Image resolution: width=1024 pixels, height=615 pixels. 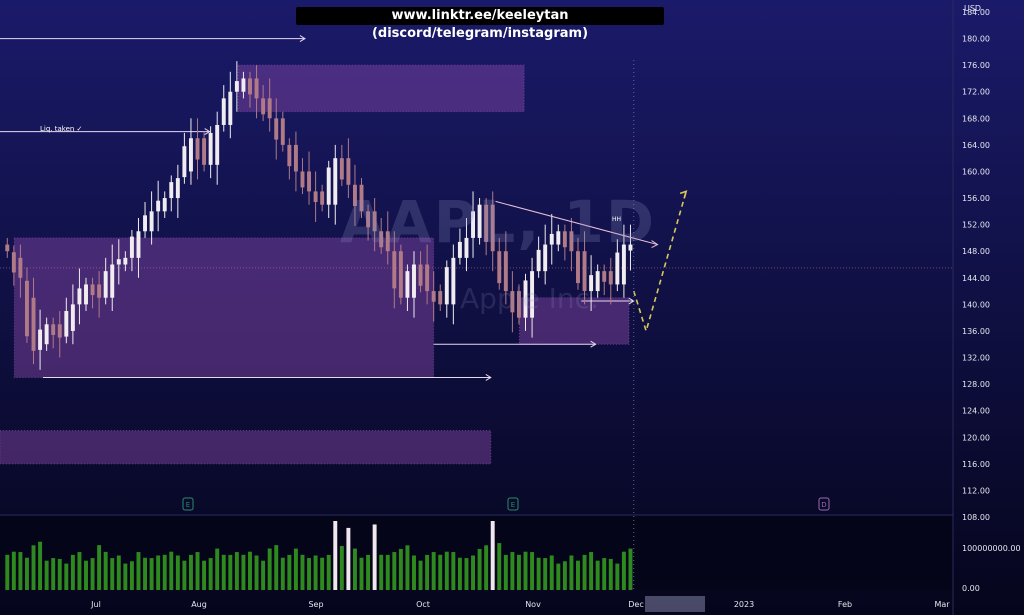 What do you see at coordinates (976, 12) in the screenshot?
I see `price-tick-label: 184.00` at bounding box center [976, 12].